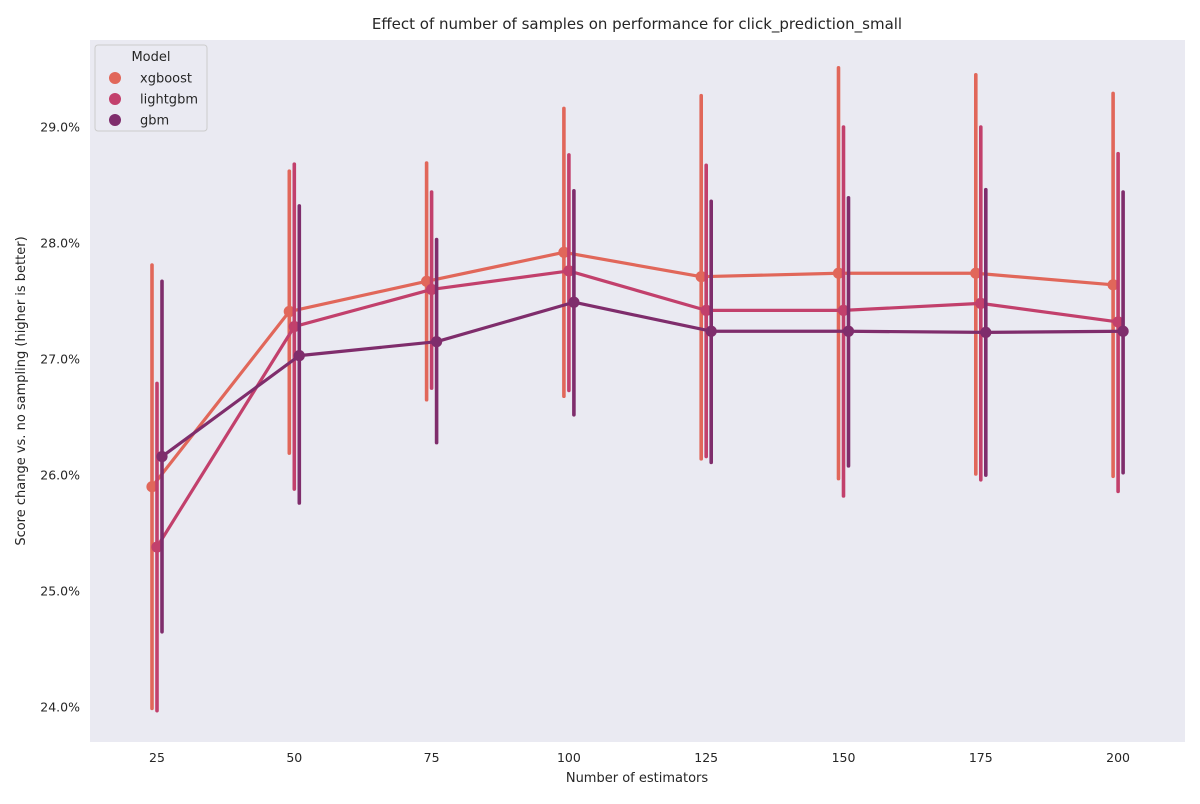 The width and height of the screenshot is (1200, 804). What do you see at coordinates (1118, 757) in the screenshot?
I see `x-tick-label: 200` at bounding box center [1118, 757].